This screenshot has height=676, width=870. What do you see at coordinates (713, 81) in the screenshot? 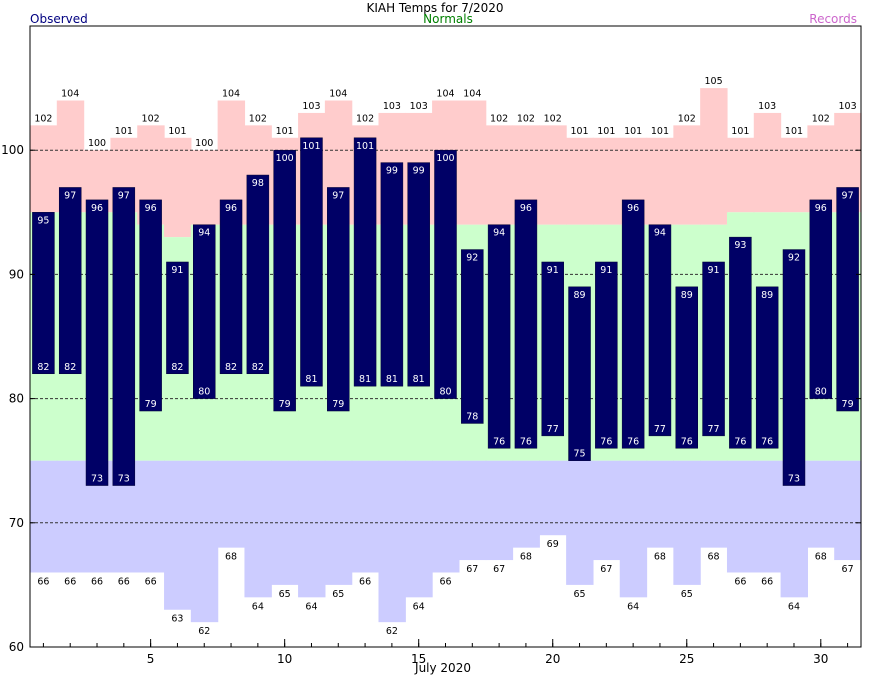
I see `record-high-label: 105` at bounding box center [713, 81].